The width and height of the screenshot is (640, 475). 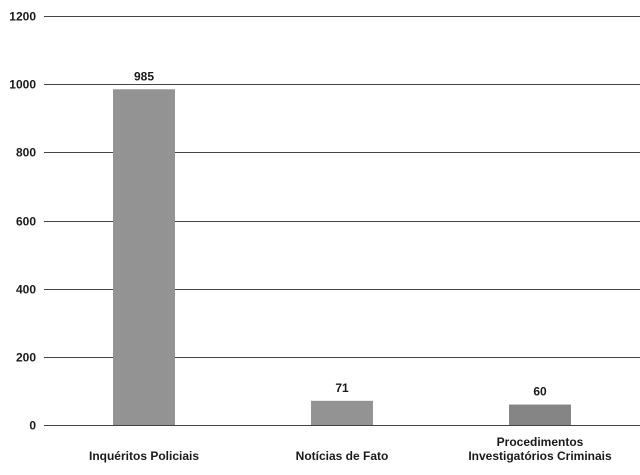 I want to click on x-category-label: Investigatórios Criminais, so click(x=540, y=456).